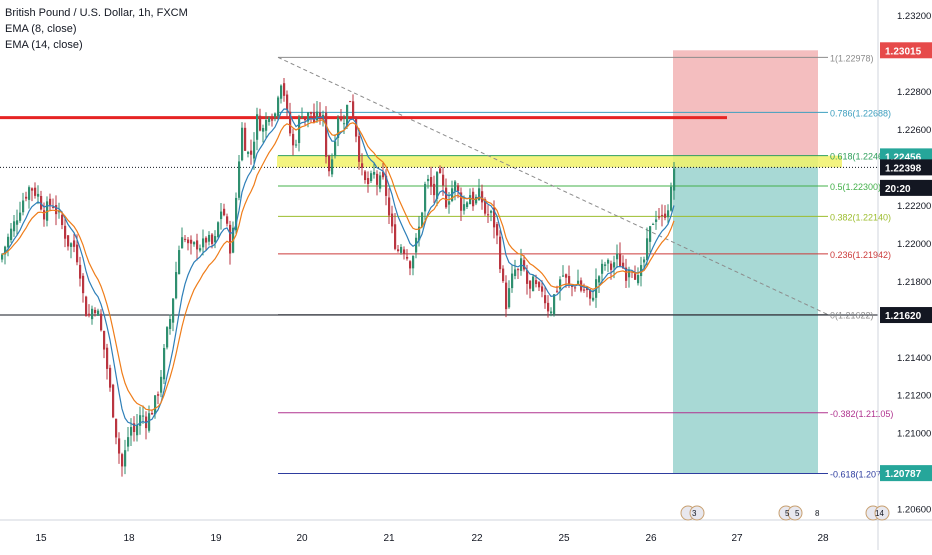 This screenshot has height=555, width=932. Describe the element at coordinates (914, 396) in the screenshot. I see `price-tick-label: 1.21200` at that location.